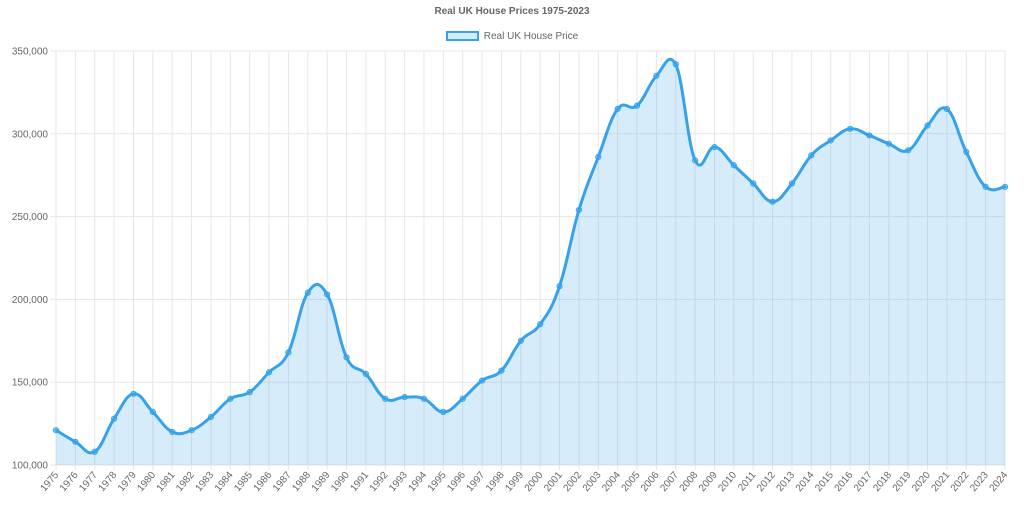 Image resolution: width=1024 pixels, height=506 pixels. I want to click on x-tick-label: 1977, so click(88, 482).